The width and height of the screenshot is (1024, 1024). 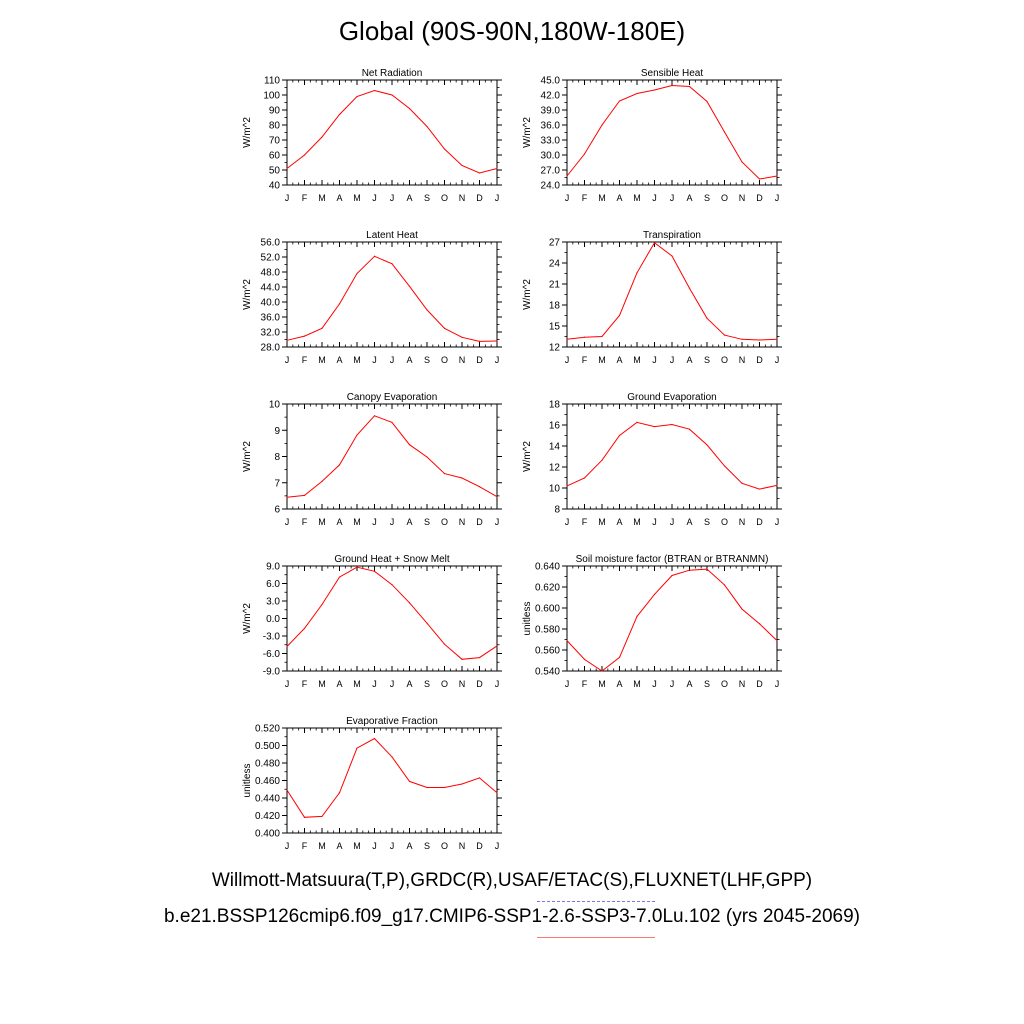 I want to click on y-tick-label: 52.0, so click(x=271, y=258).